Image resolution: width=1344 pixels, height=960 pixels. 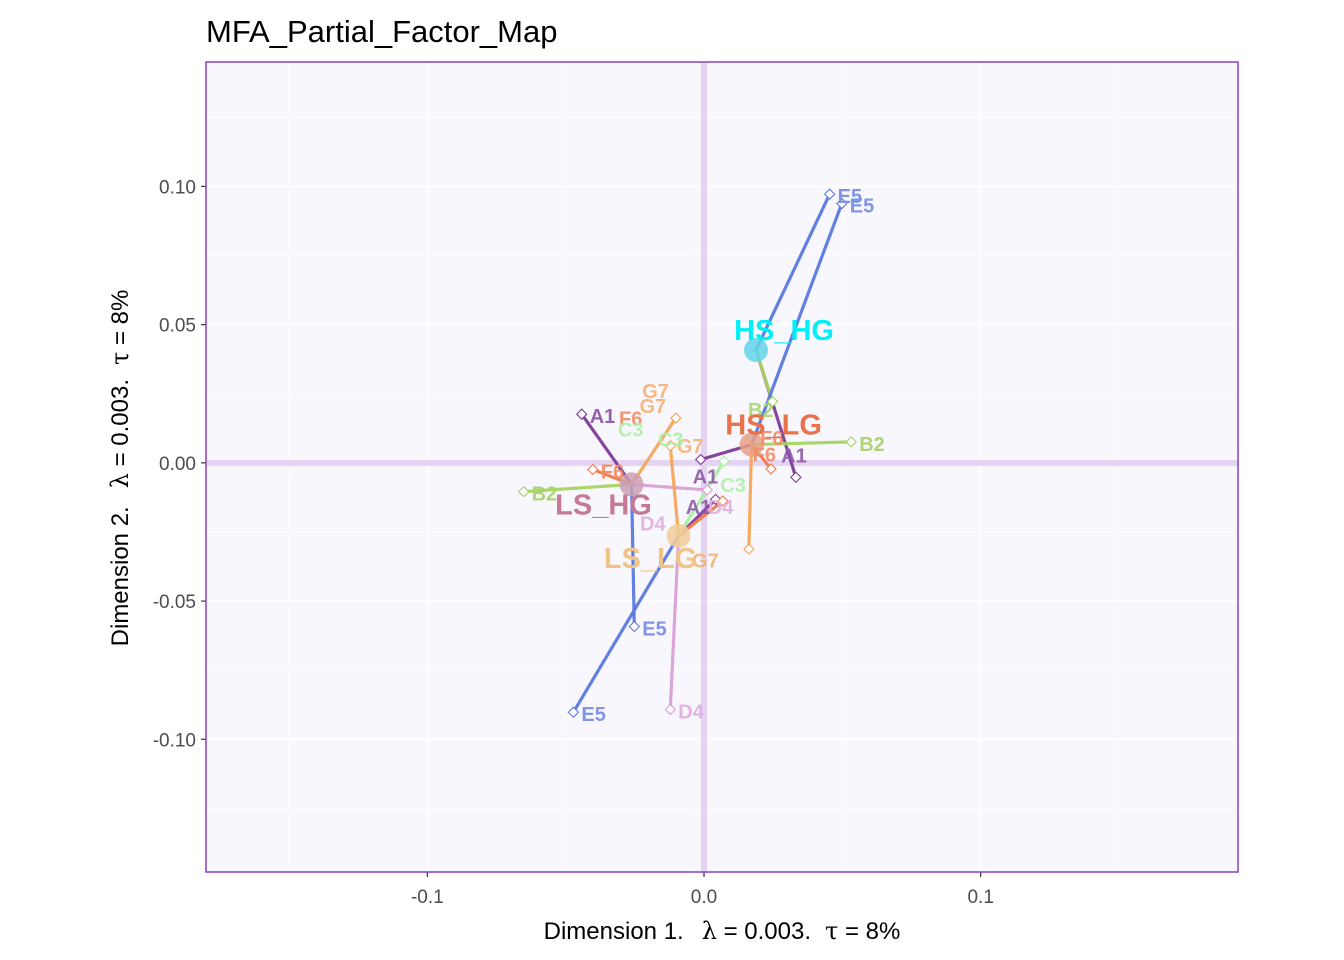 I want to click on group-mean-label: HS_HG, so click(x=784, y=331).